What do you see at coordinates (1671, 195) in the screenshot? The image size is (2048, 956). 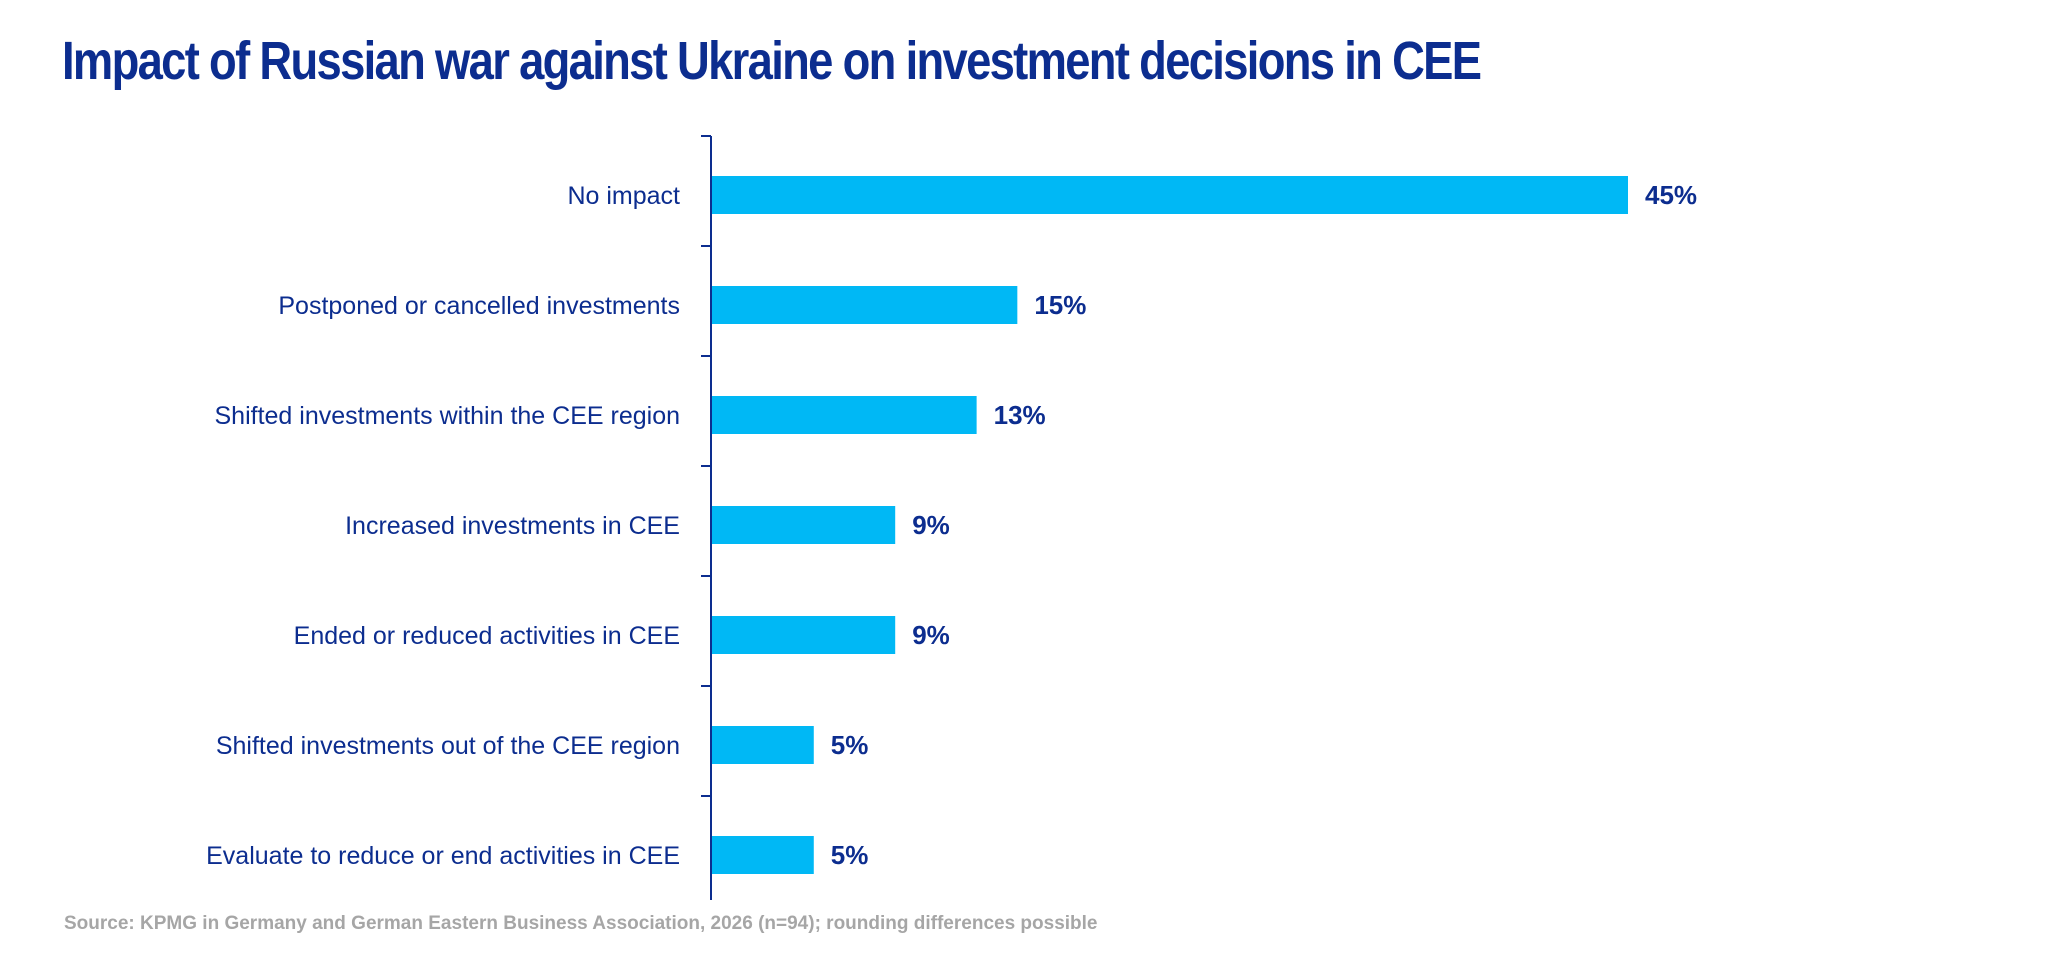 I see `value-label: 45%` at bounding box center [1671, 195].